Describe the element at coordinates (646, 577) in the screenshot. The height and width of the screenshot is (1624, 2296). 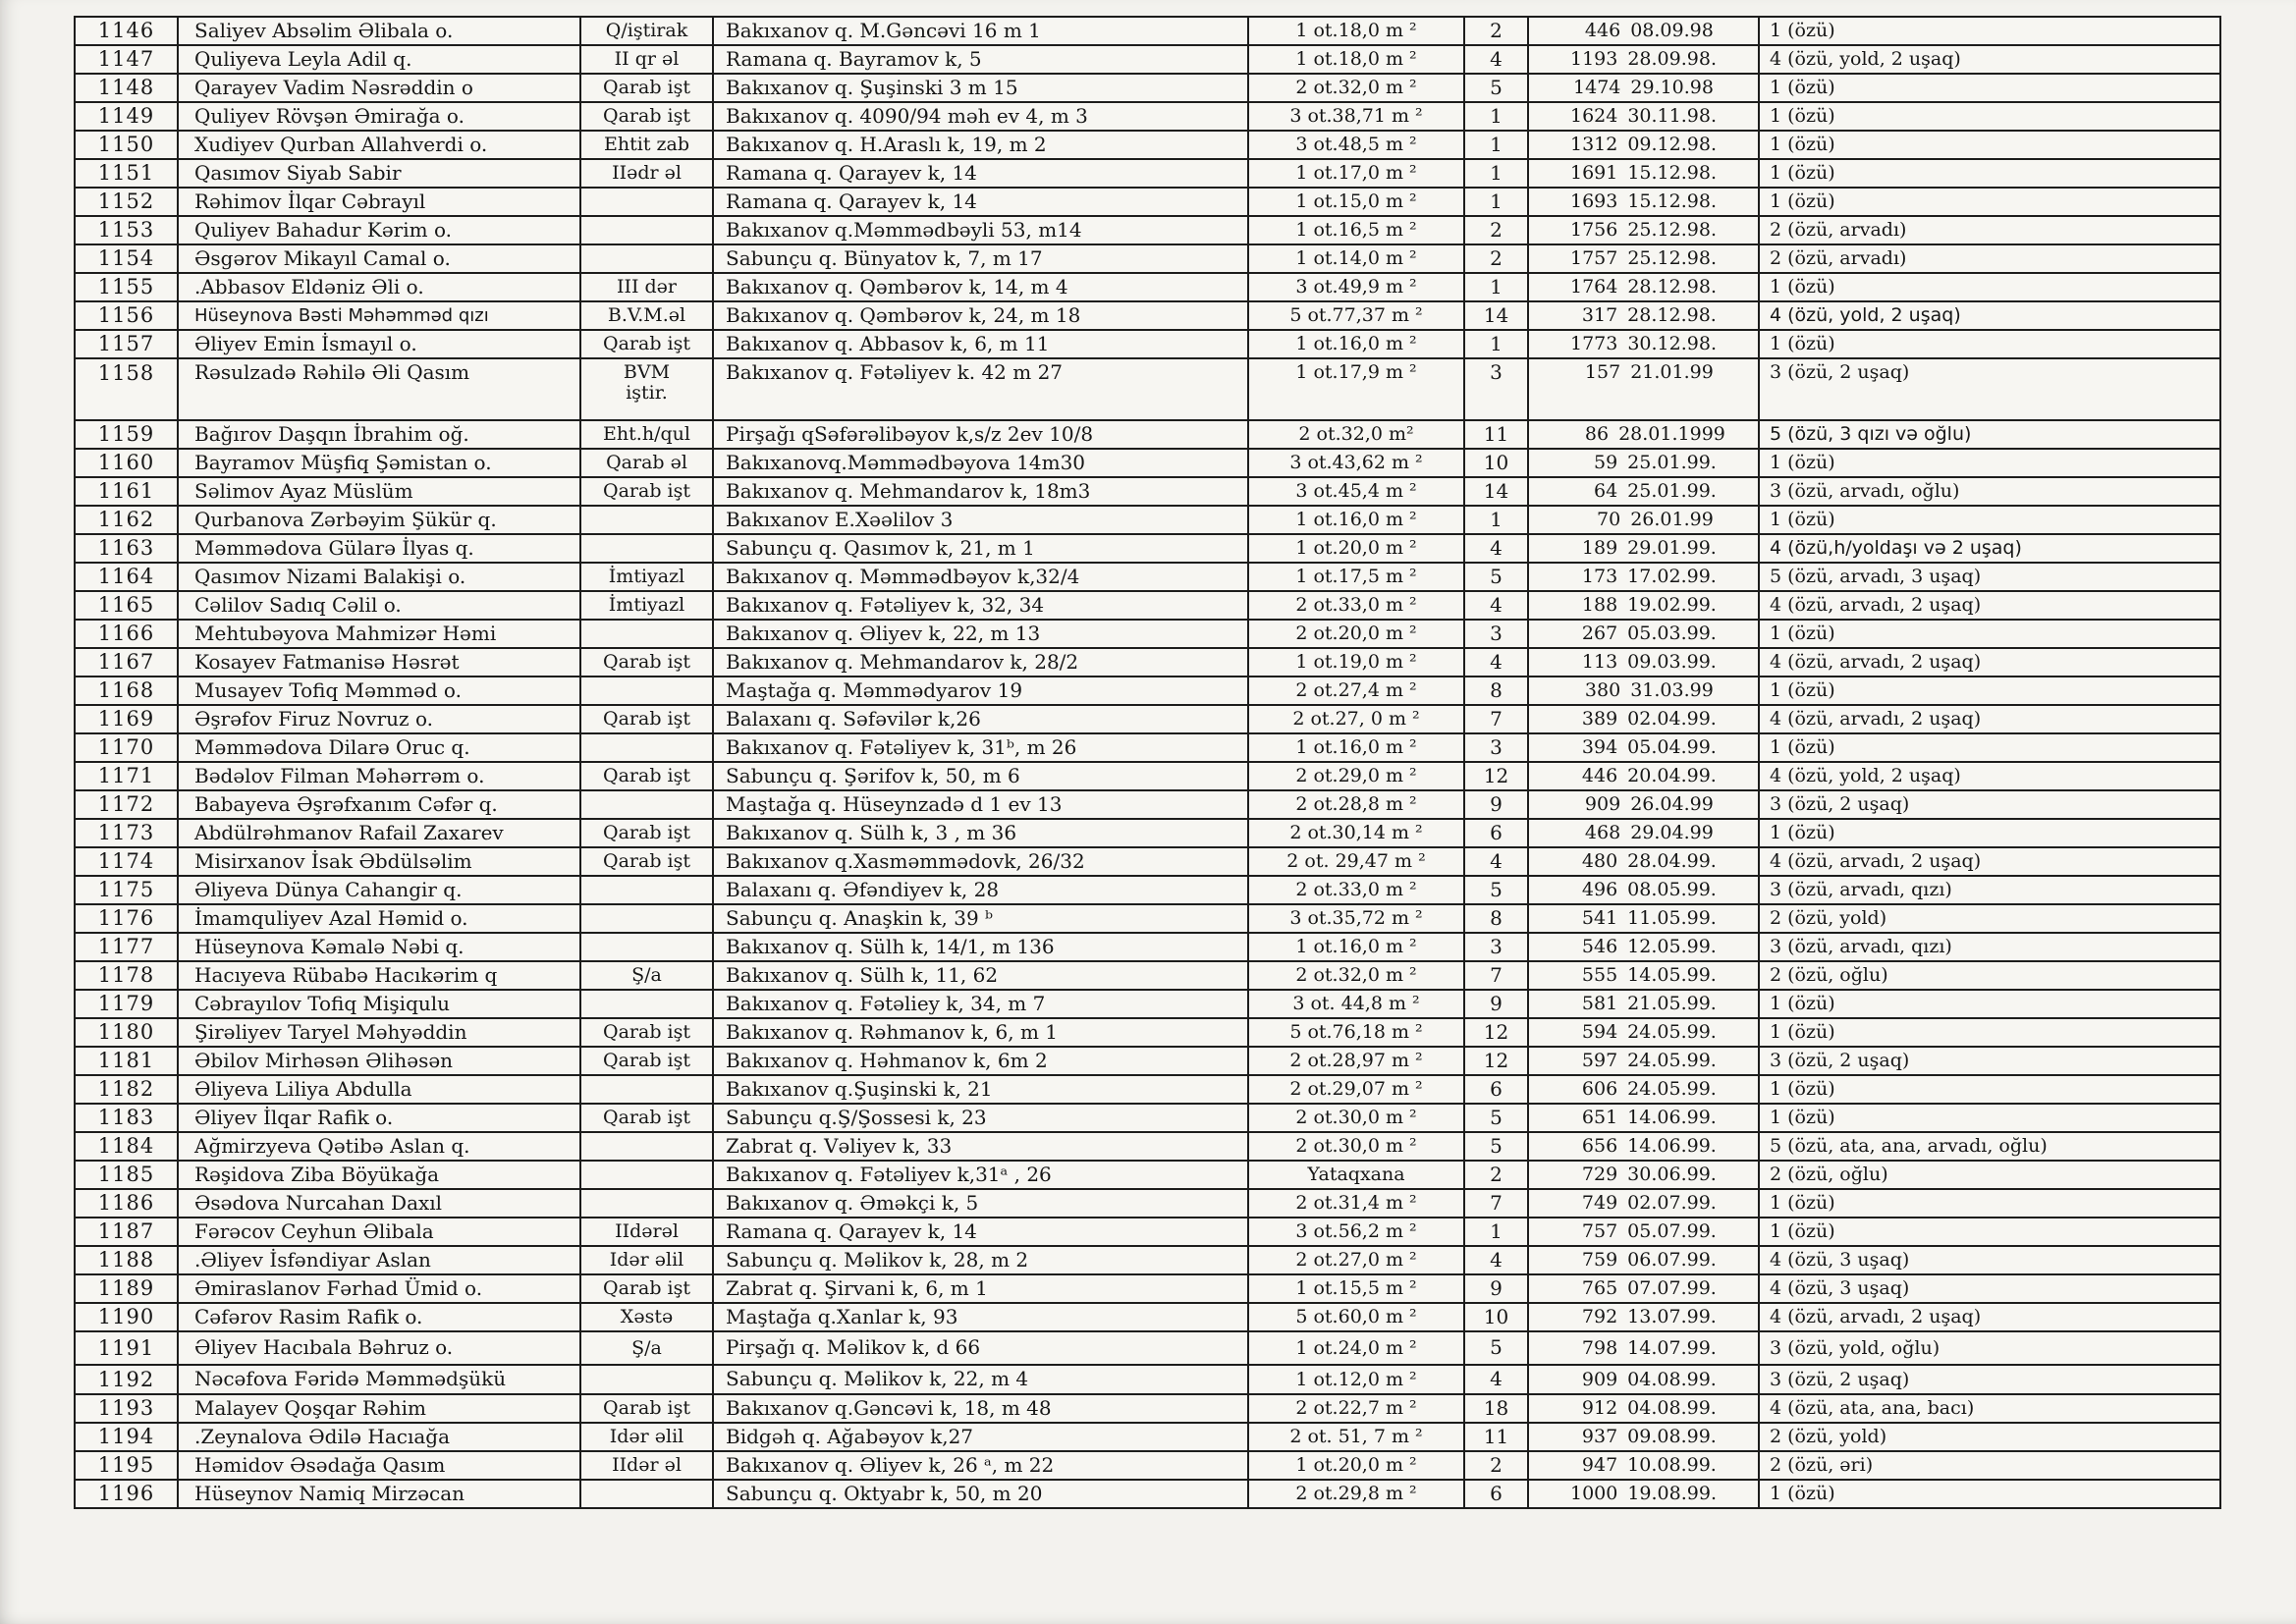
I see `status-category: İmtiyazl` at that location.